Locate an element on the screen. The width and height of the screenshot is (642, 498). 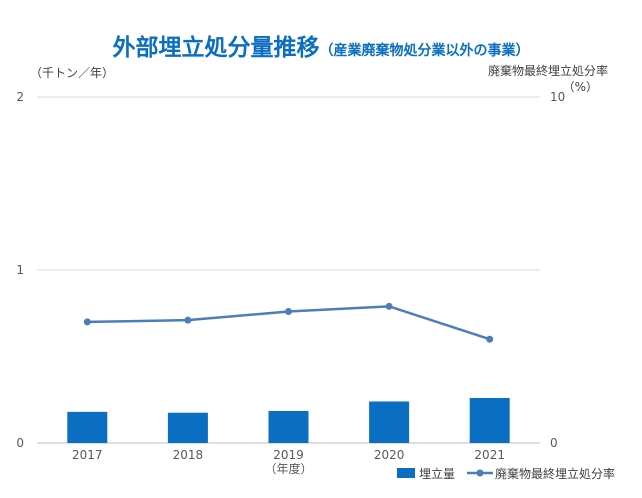
y-left-tick-label: 1 is located at coordinates (20, 270).